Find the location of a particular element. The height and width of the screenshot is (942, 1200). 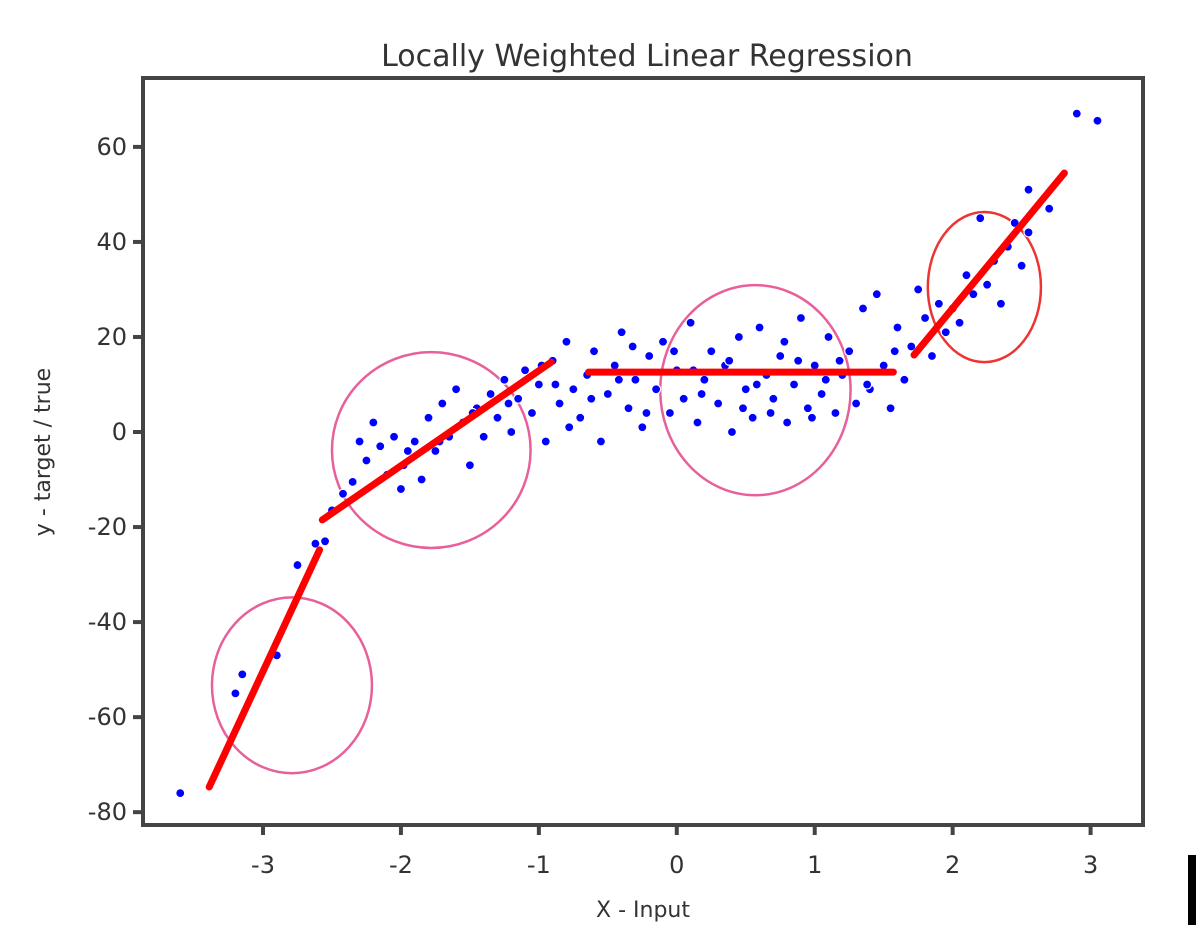

x-tick-label: 0 is located at coordinates (676, 865).